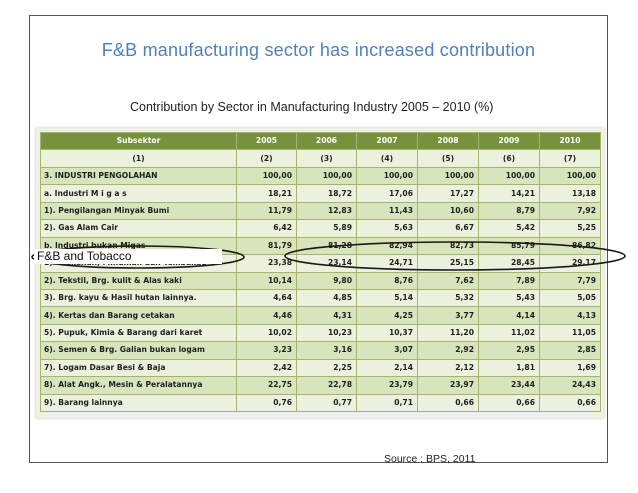 The height and width of the screenshot is (493, 638). What do you see at coordinates (387, 141) in the screenshot?
I see `value-cell: 2007` at bounding box center [387, 141].